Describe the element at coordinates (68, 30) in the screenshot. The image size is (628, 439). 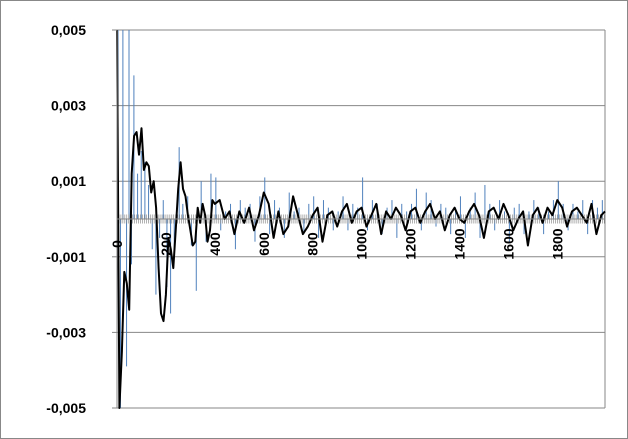
I see `y-tick-label-0: 0,005` at that location.